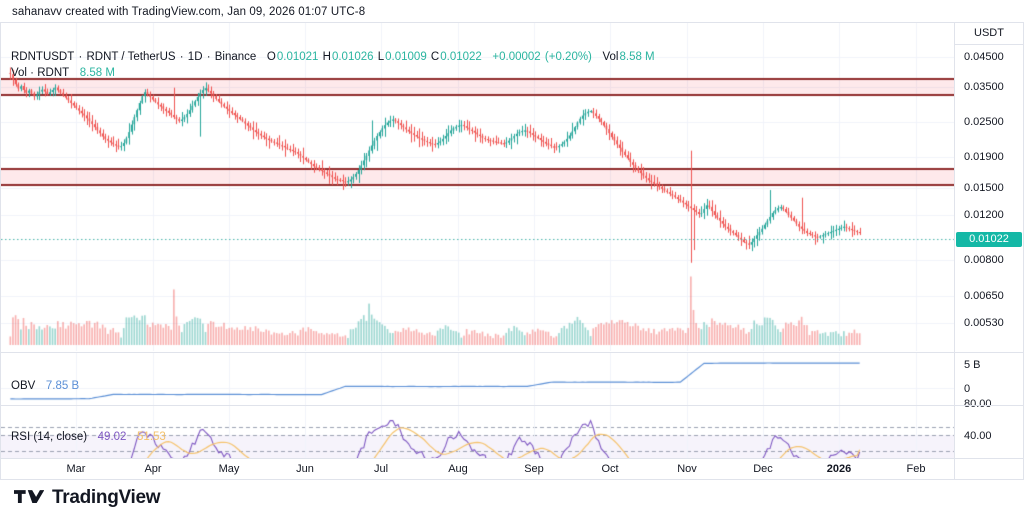 Image resolution: width=1024 pixels, height=522 pixels. I want to click on volume-legend-title: Vol · RDNT, so click(40, 73).